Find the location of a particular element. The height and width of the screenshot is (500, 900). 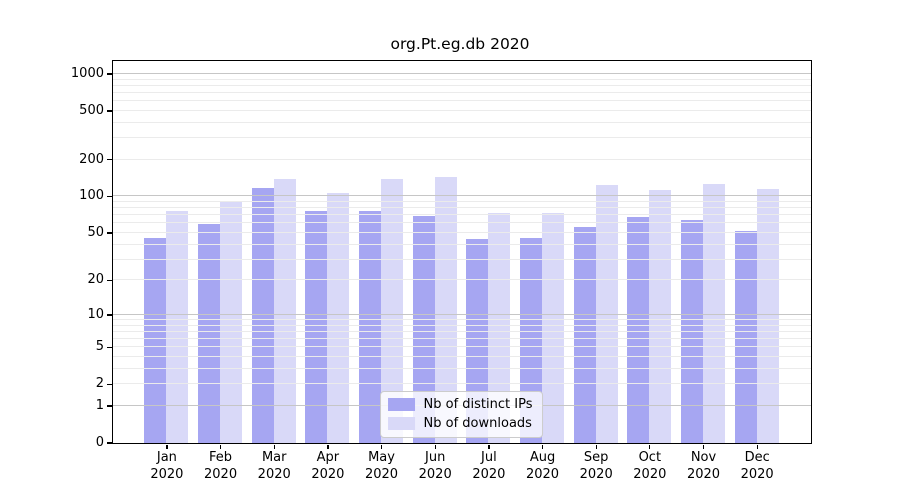

y-tick-label-2: 2 is located at coordinates (99, 384).